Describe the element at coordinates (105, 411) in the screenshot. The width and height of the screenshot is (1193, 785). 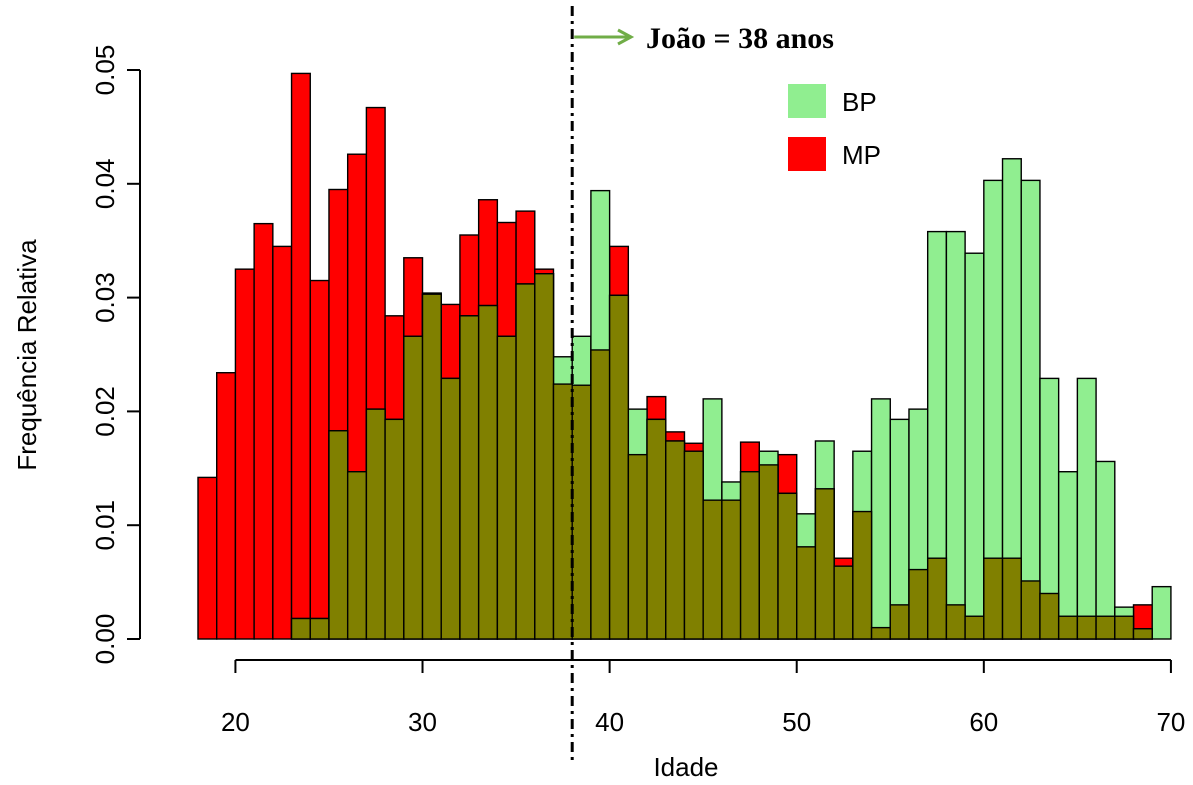
I see `y-tick-label: 0.02` at that location.